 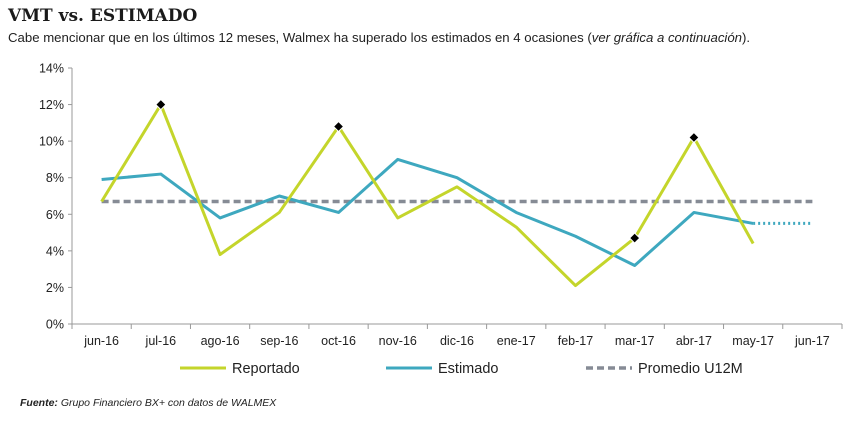 I want to click on subtitle-emphasis: ver gráfica a continuación, so click(x=667, y=37).